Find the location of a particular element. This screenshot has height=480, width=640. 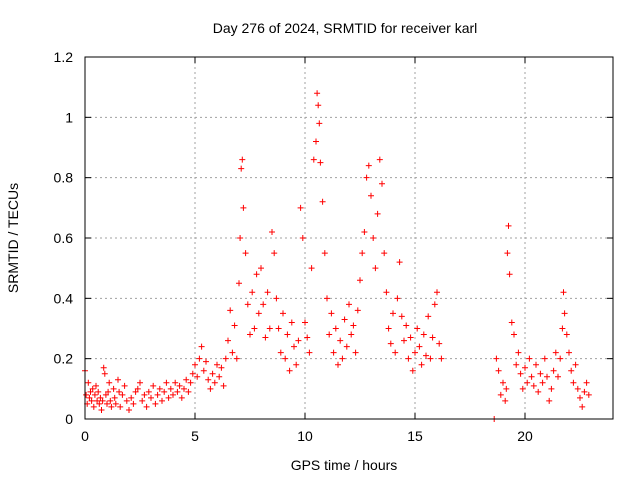

y-tick-label: 0.6 is located at coordinates (64, 238).